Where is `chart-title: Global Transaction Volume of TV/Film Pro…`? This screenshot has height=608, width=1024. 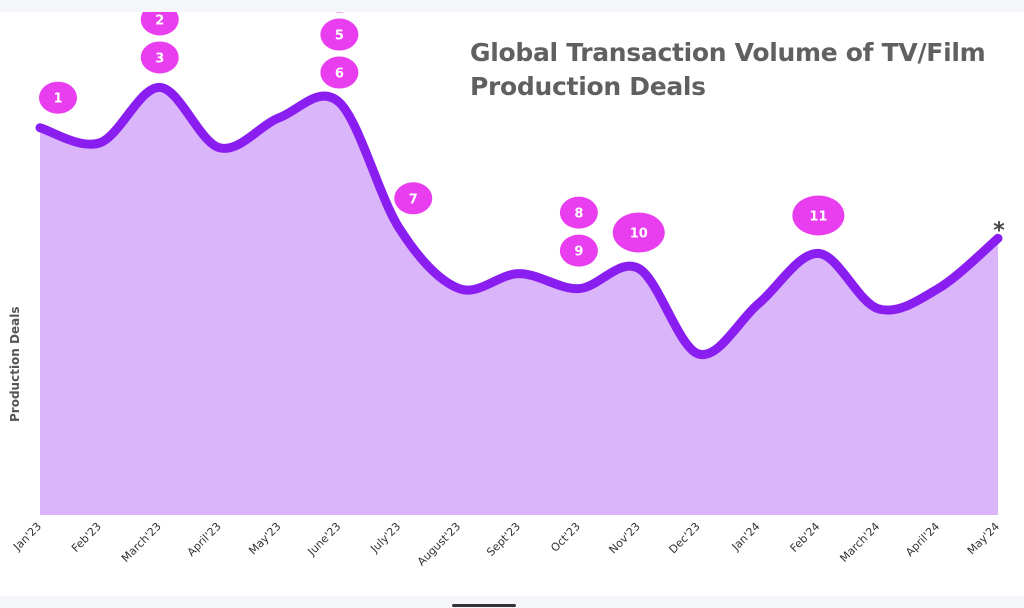 chart-title: Global Transaction Volume of TV/Film Pro… is located at coordinates (728, 69).